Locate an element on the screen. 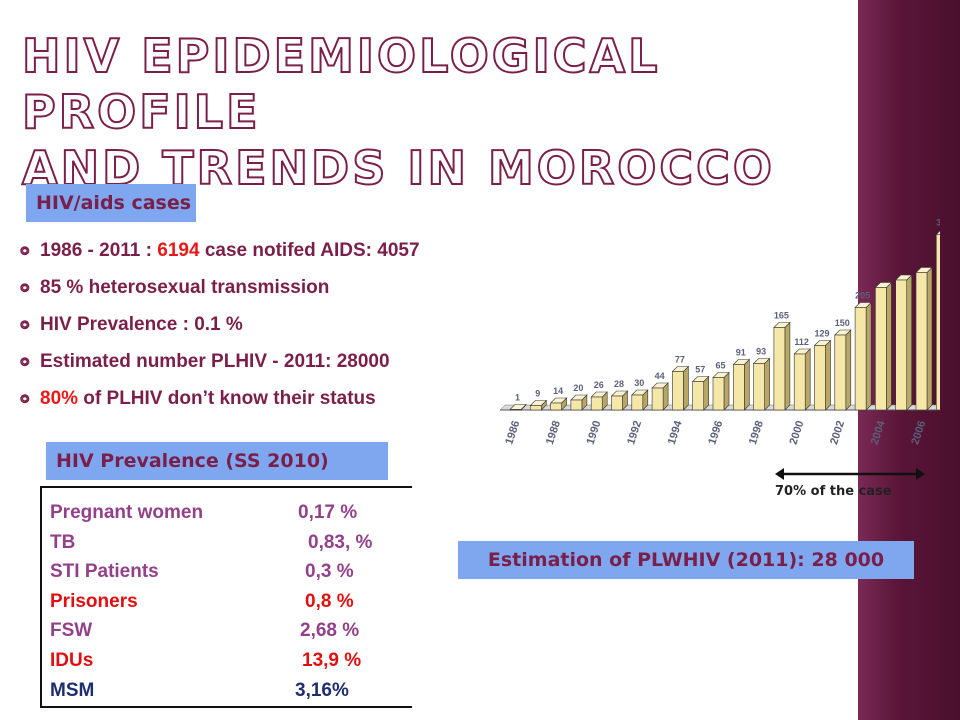  bar-data-label: 28 is located at coordinates (619, 384).